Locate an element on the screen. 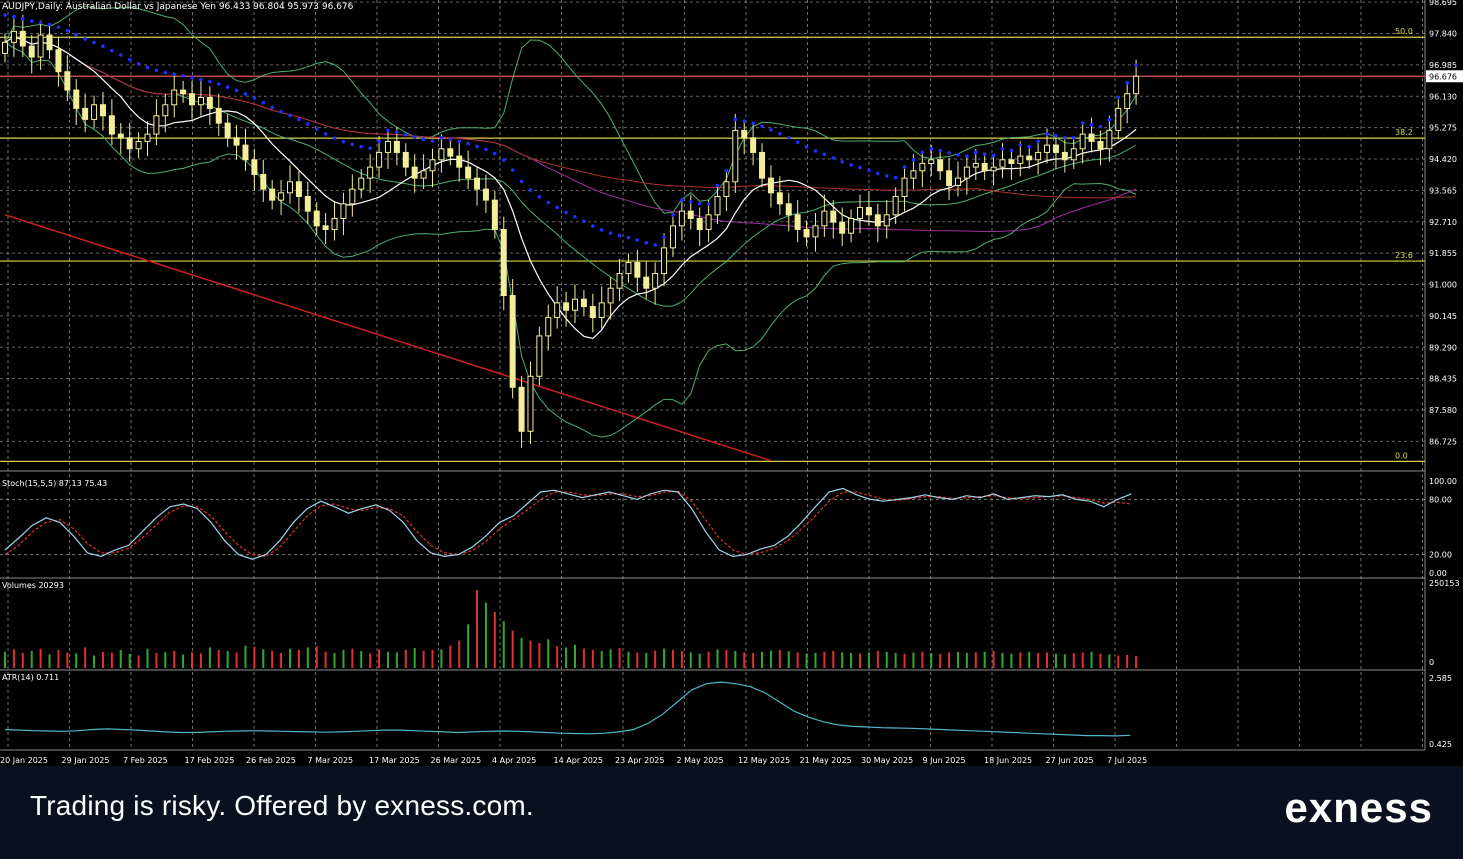  stoch-tick-label: 20.00 is located at coordinates (1440, 555).